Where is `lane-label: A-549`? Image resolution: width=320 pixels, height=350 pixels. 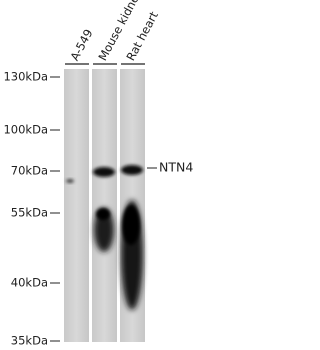 lane-label: A-549 is located at coordinates (81, 45).